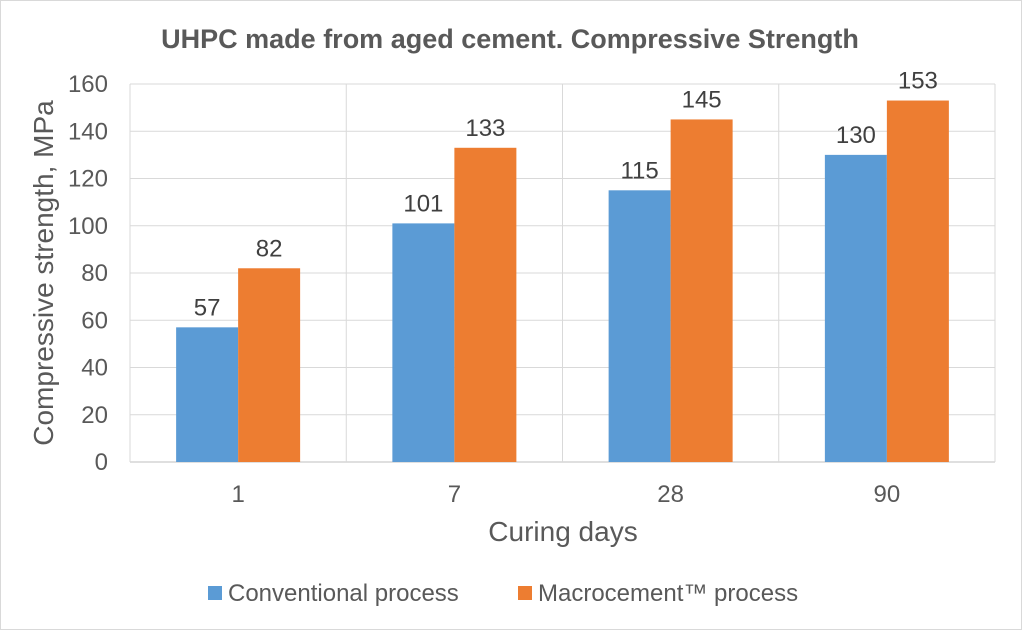 The image size is (1022, 630). Describe the element at coordinates (269, 248) in the screenshot. I see `data-label: 82` at that location.